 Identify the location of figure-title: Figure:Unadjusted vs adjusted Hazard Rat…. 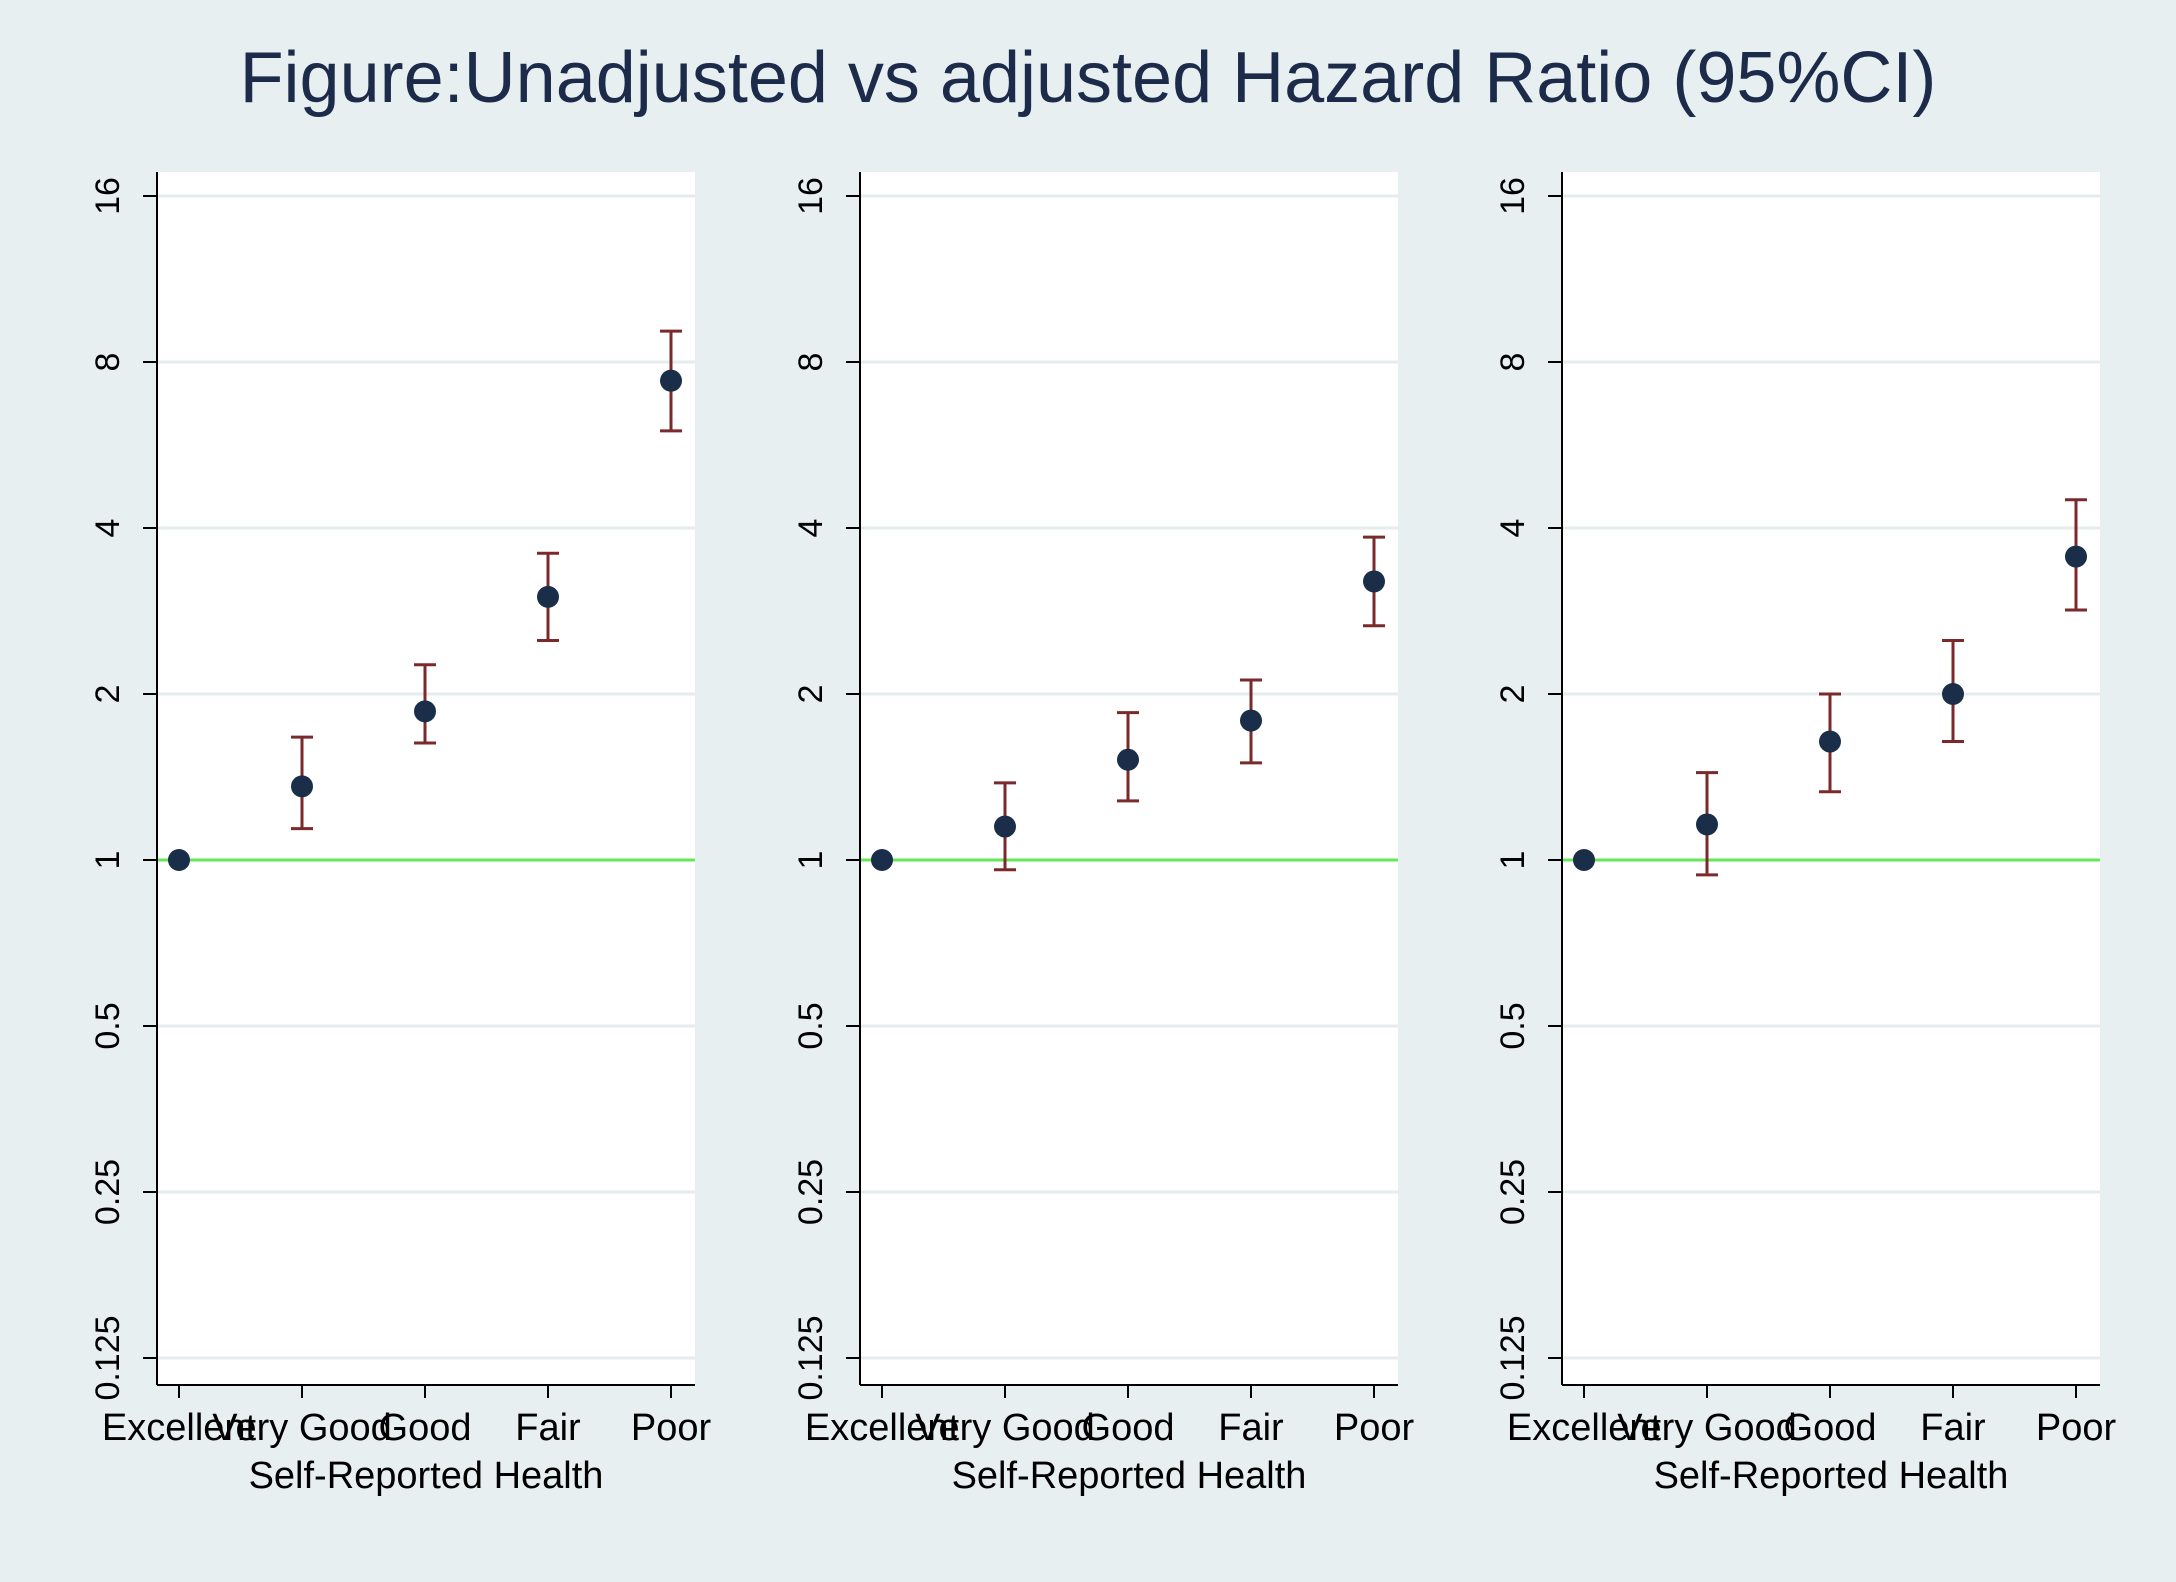
(1088, 78).